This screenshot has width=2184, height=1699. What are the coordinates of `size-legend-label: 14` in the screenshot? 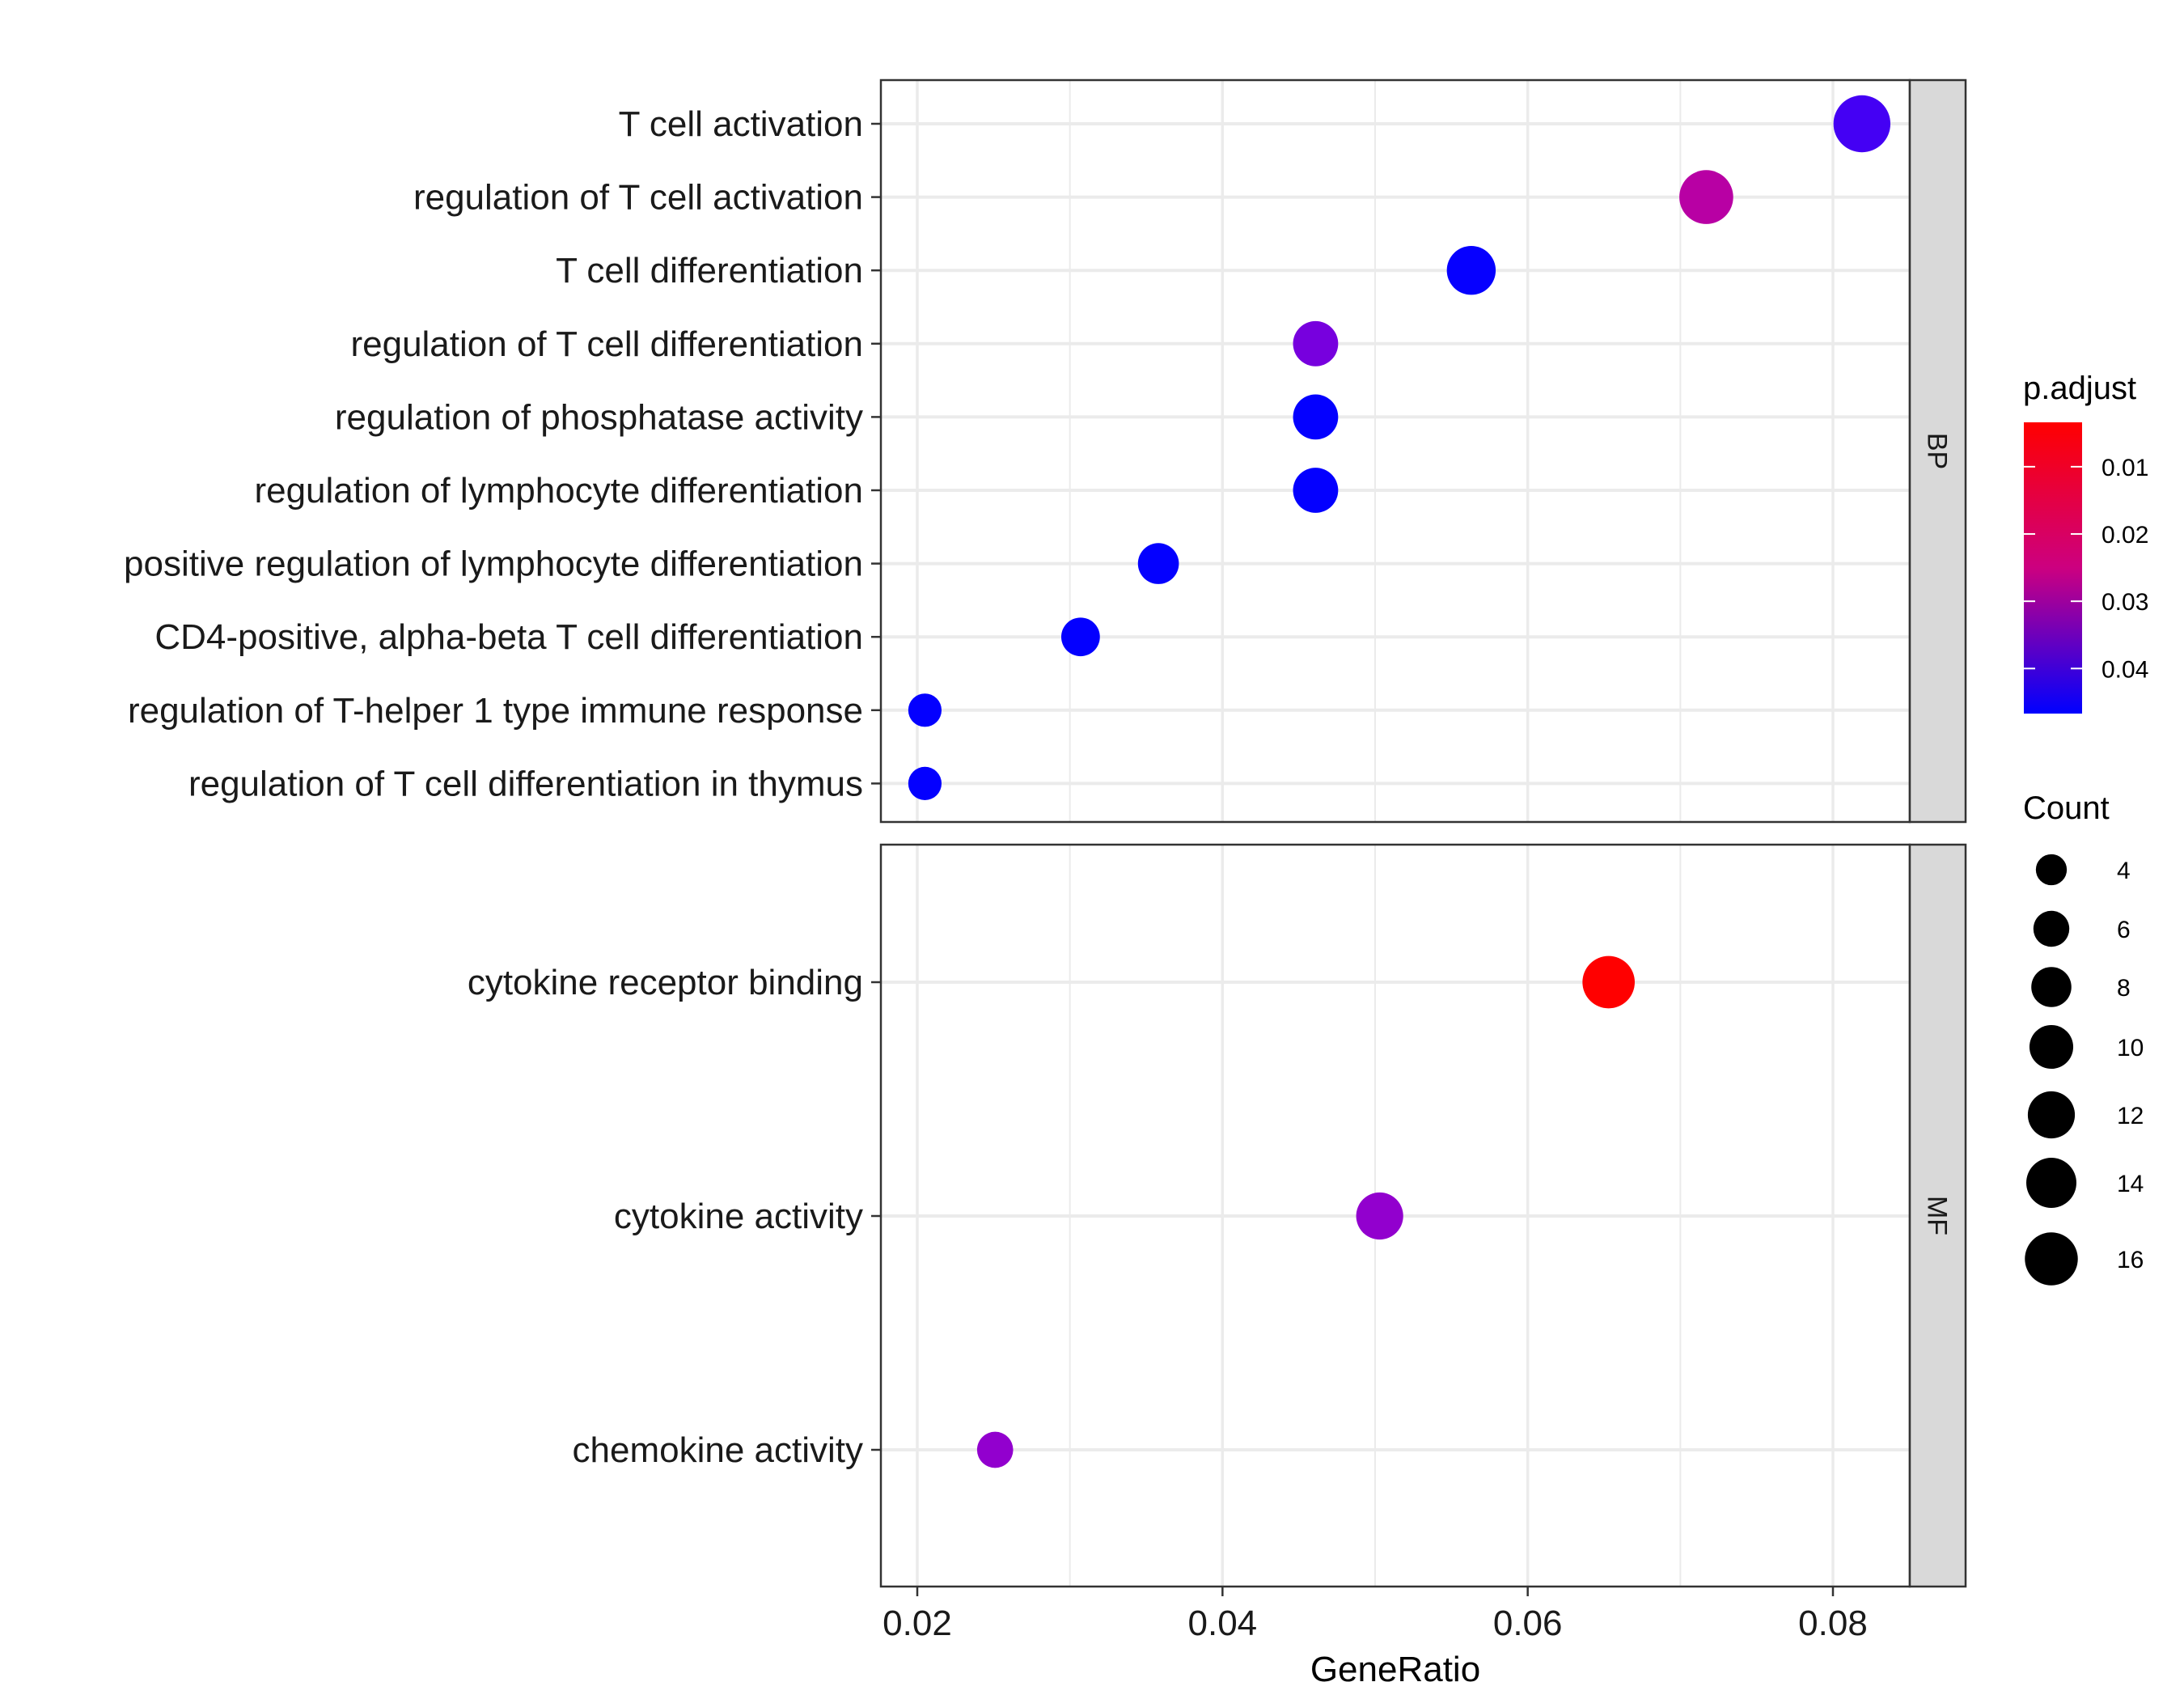 It's located at (2130, 1184).